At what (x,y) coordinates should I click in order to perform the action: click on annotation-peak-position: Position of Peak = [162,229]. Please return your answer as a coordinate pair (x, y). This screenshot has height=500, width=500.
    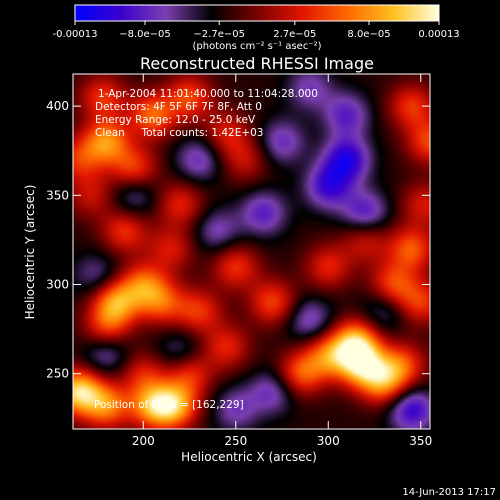
    Looking at the image, I should click on (169, 405).